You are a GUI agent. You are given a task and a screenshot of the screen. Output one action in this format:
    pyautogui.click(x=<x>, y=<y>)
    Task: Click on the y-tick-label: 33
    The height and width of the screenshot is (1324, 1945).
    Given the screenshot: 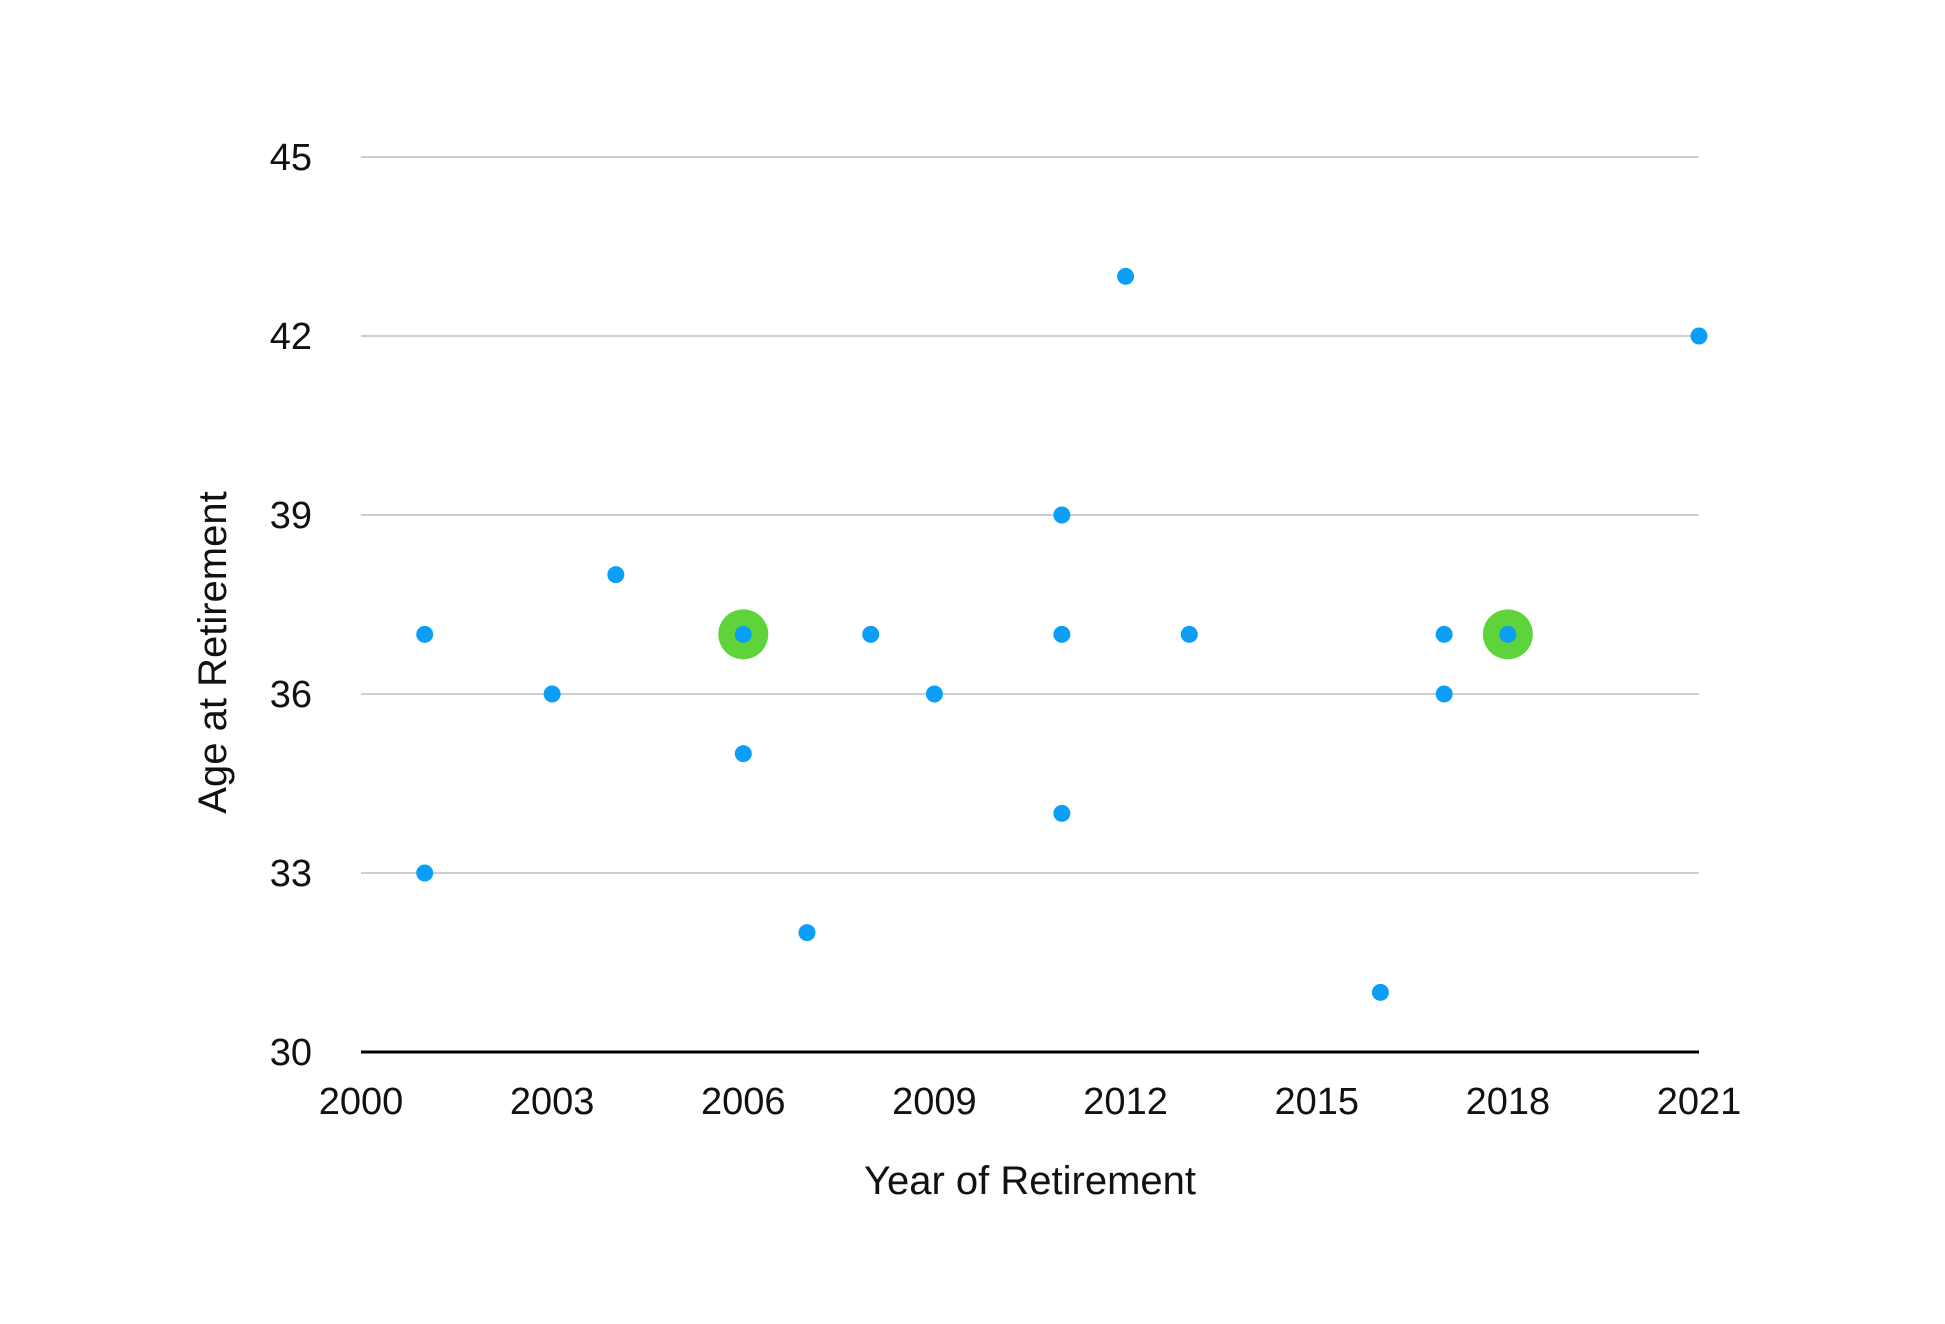 What is the action you would take?
    pyautogui.click(x=291, y=874)
    